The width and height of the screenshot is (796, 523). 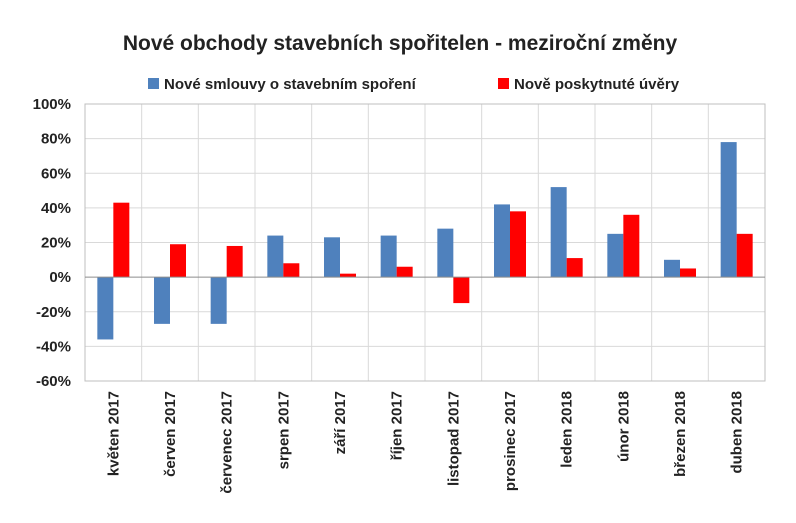 I want to click on x-category-label: červenec 2017, so click(x=227, y=442).